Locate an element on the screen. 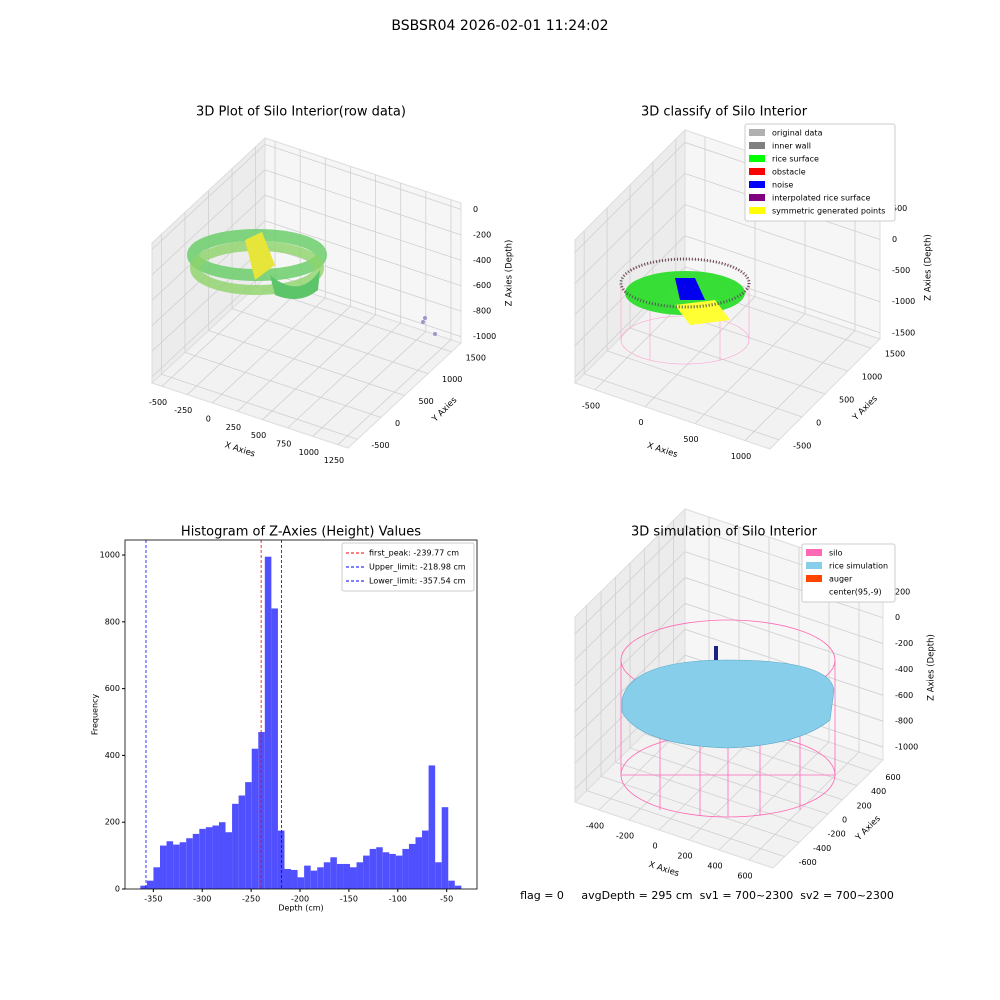  z-tick-label: -200 is located at coordinates (482, 234).